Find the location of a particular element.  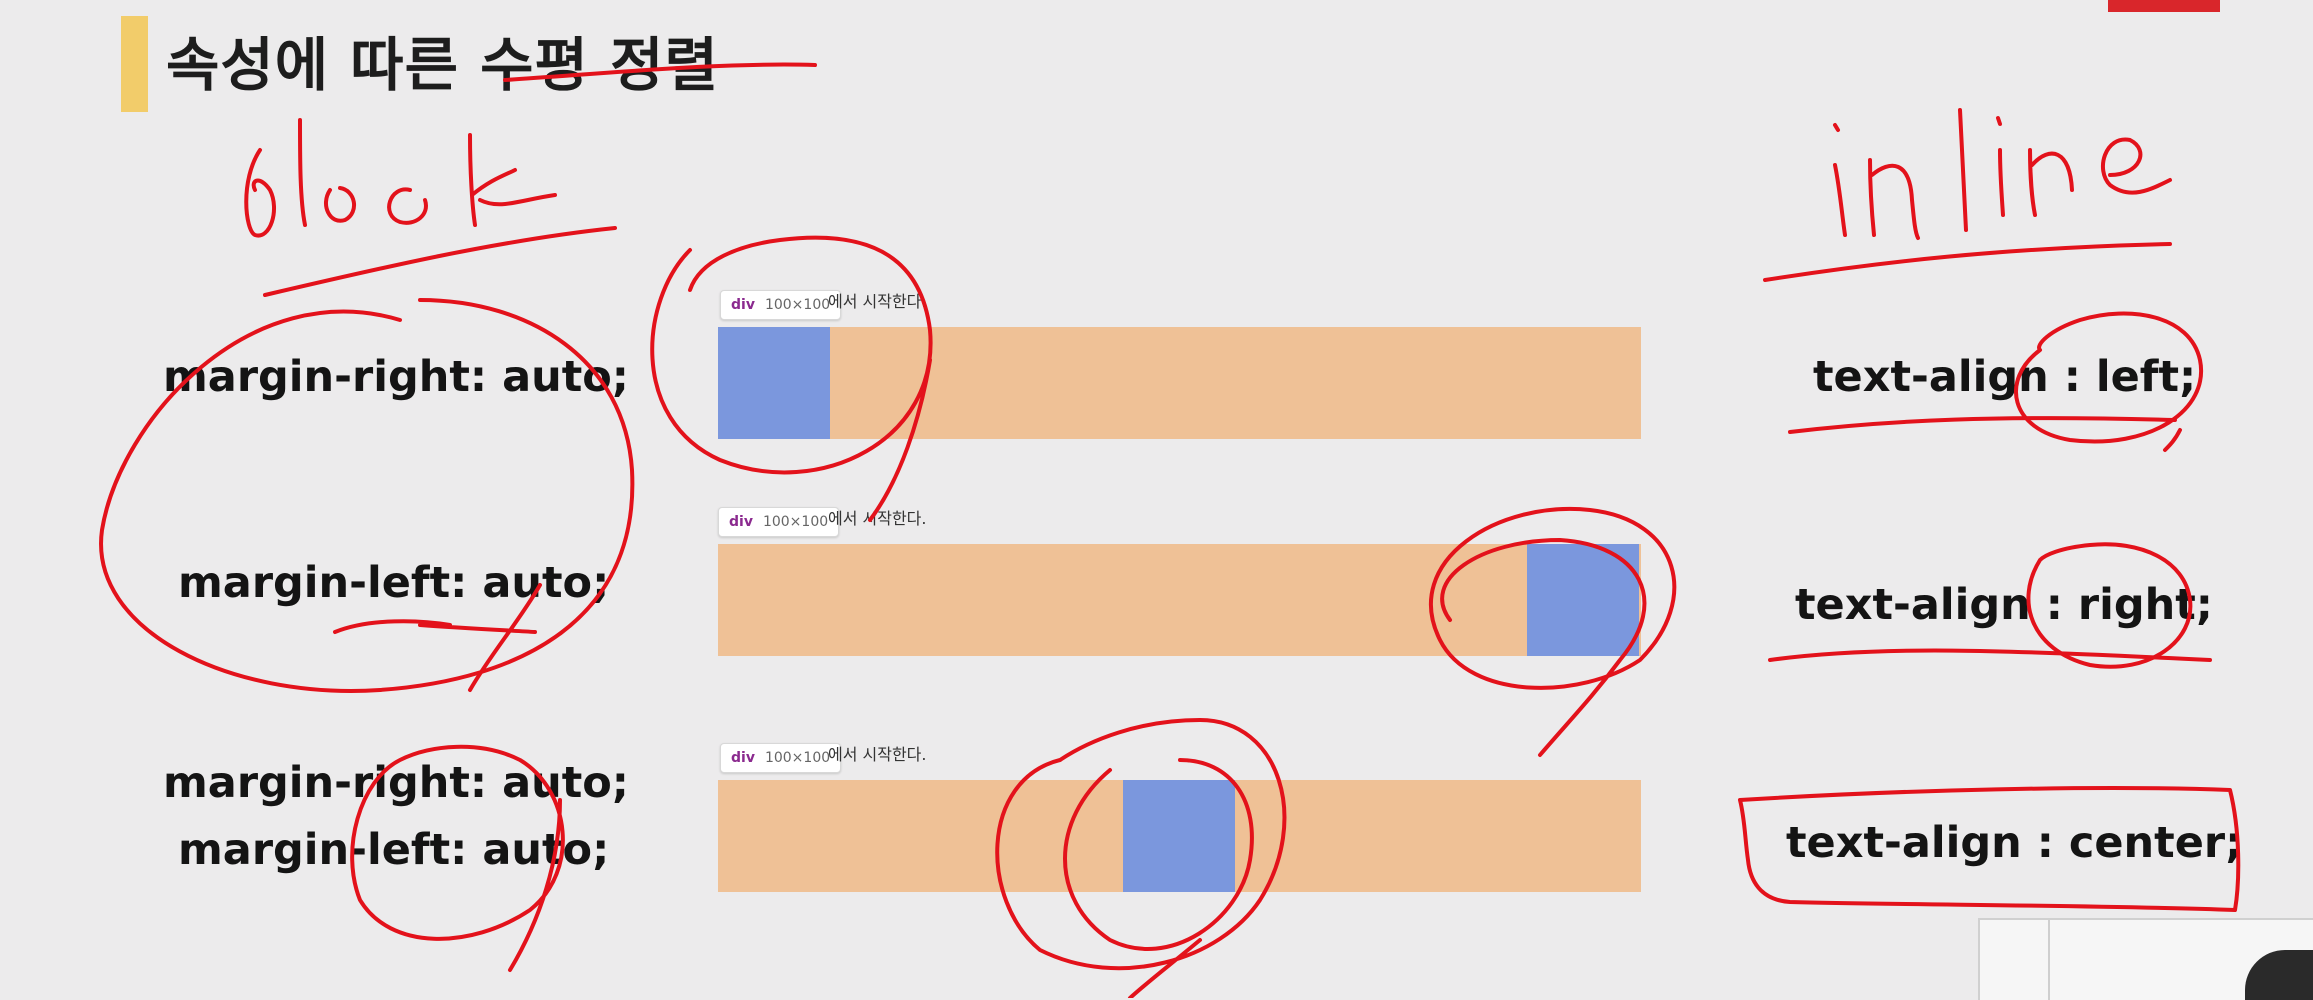

label-margin-right-auto: margin-right: auto; is located at coordinates (396, 377).